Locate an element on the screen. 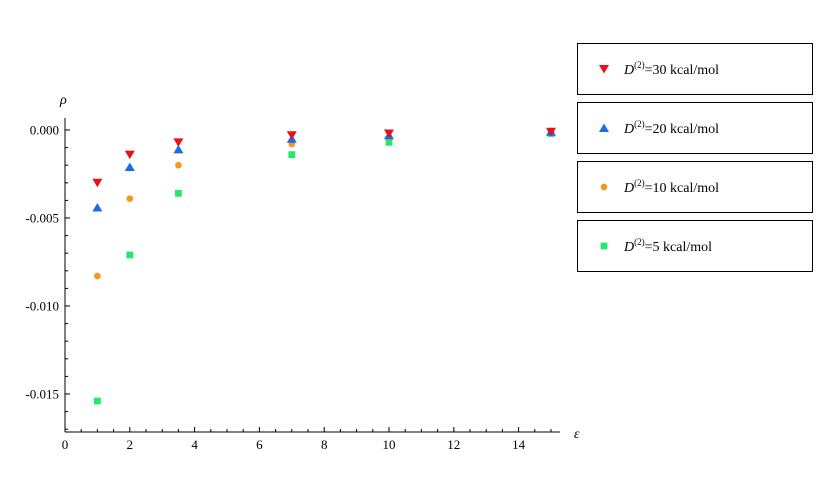  legend-item: D(2)=5 kcal/mol is located at coordinates (695, 246).